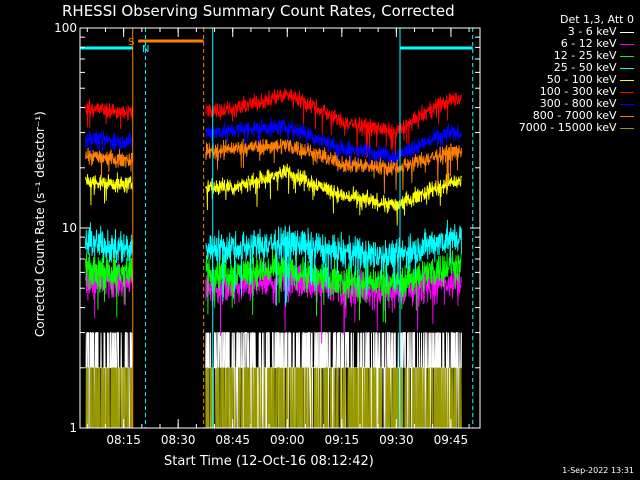 This screenshot has width=640, height=480. I want to click on legend-entry-4: 50 - 100 keV, so click(559, 80).